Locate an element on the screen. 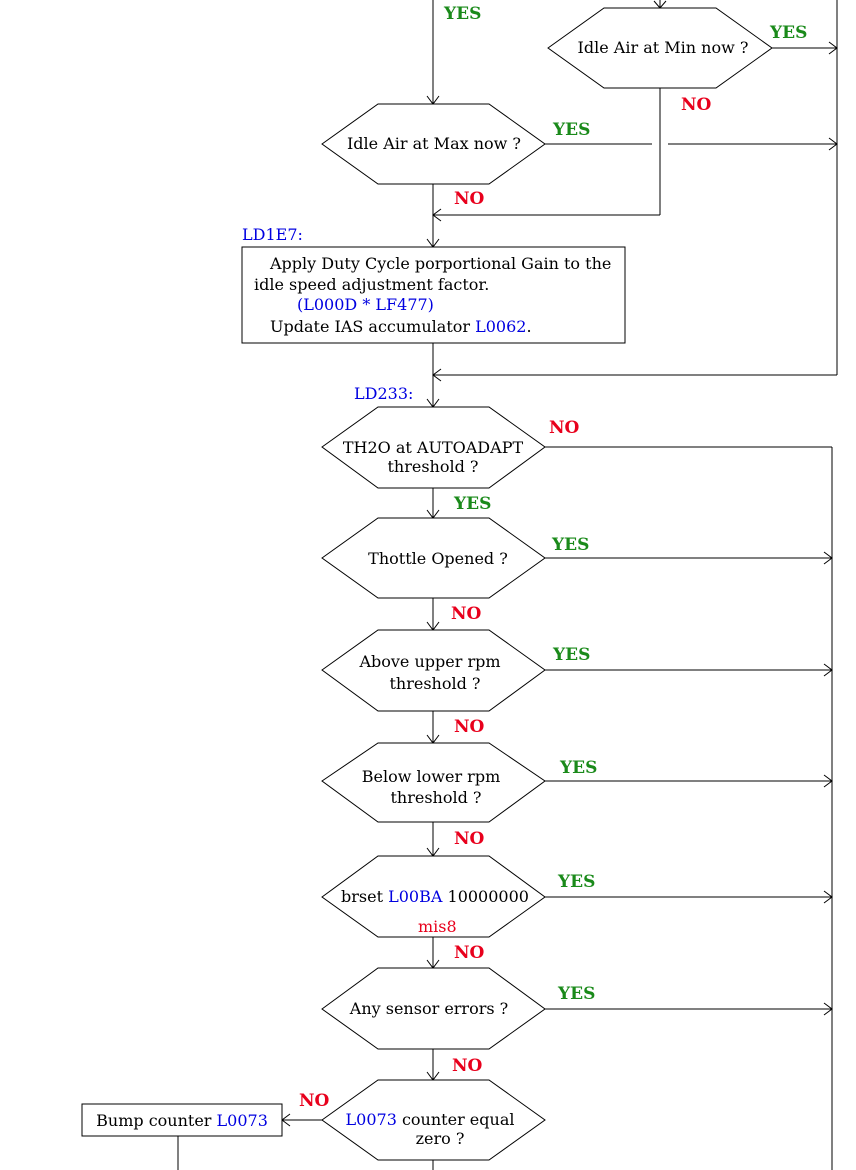 Image resolution: width=856 pixels, height=1170 pixels. decision-sensor-errors: Any sensor errors ? is located at coordinates (433, 1008).